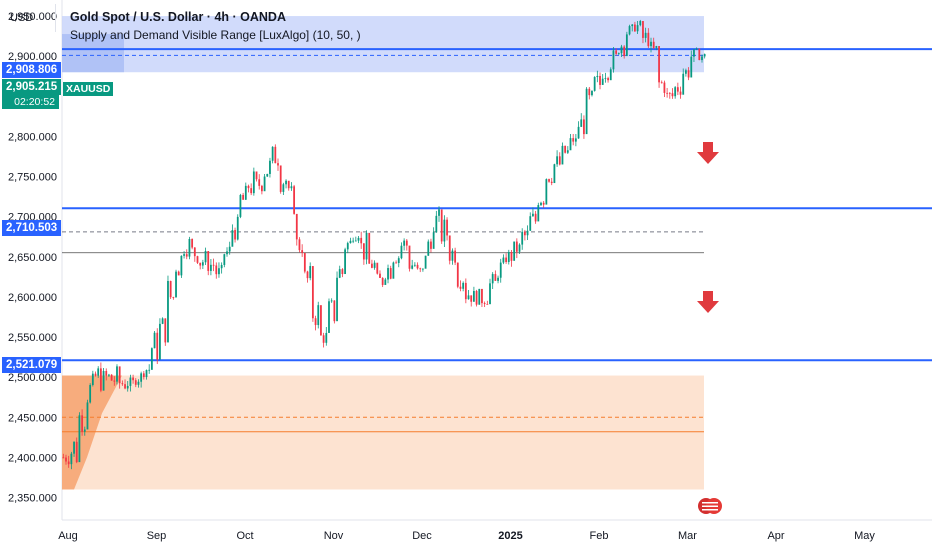 The image size is (932, 550). Describe the element at coordinates (32, 458) in the screenshot. I see `y-tick-label: 2,400.000` at that location.